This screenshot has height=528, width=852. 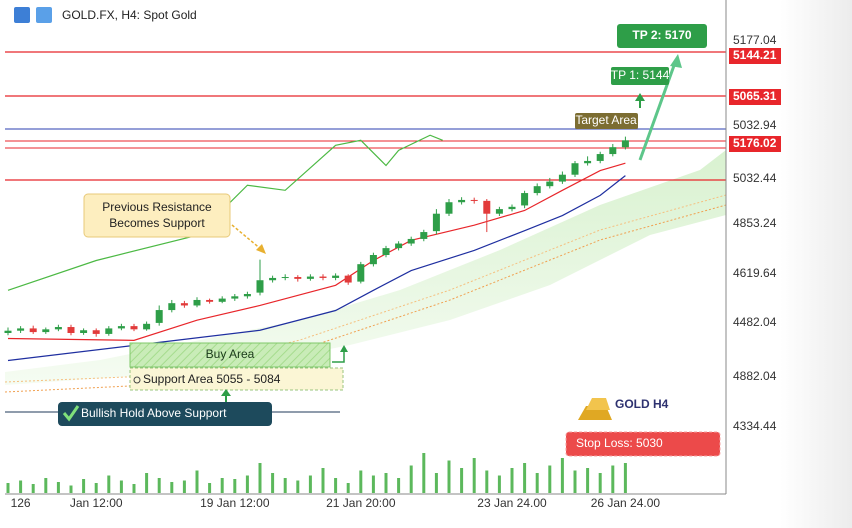 What do you see at coordinates (755, 223) in the screenshot?
I see `price-scale-label: 4853.24` at bounding box center [755, 223].